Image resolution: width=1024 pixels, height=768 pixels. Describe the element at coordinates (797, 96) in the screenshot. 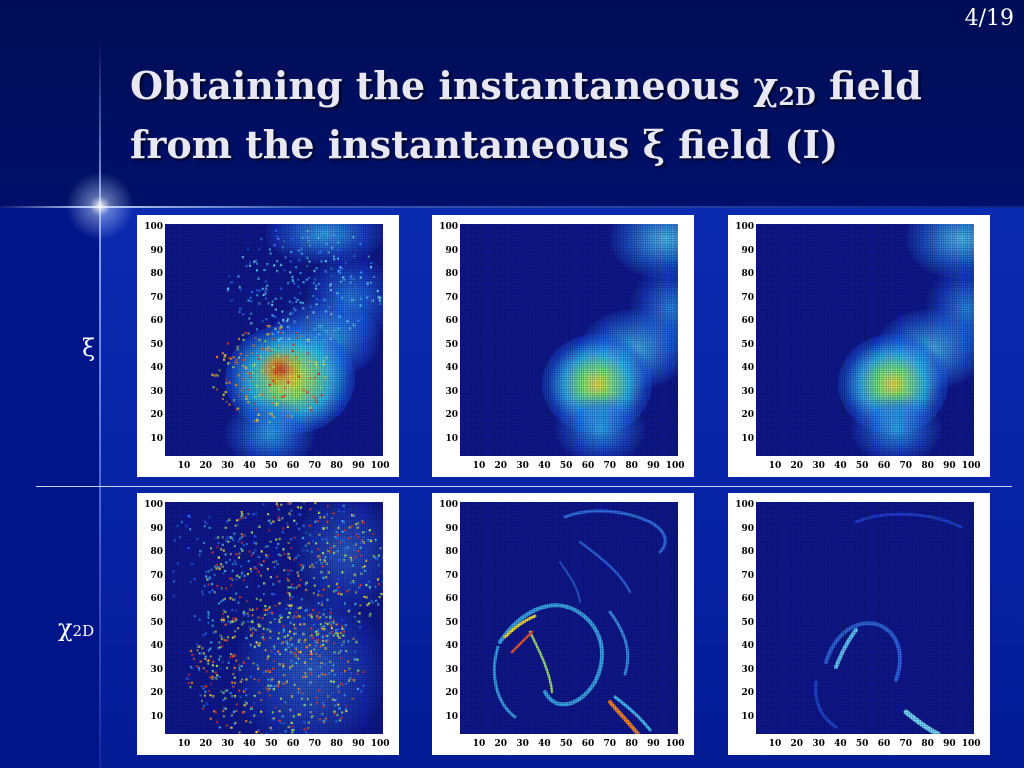

I see `title-subscript: 2D` at that location.